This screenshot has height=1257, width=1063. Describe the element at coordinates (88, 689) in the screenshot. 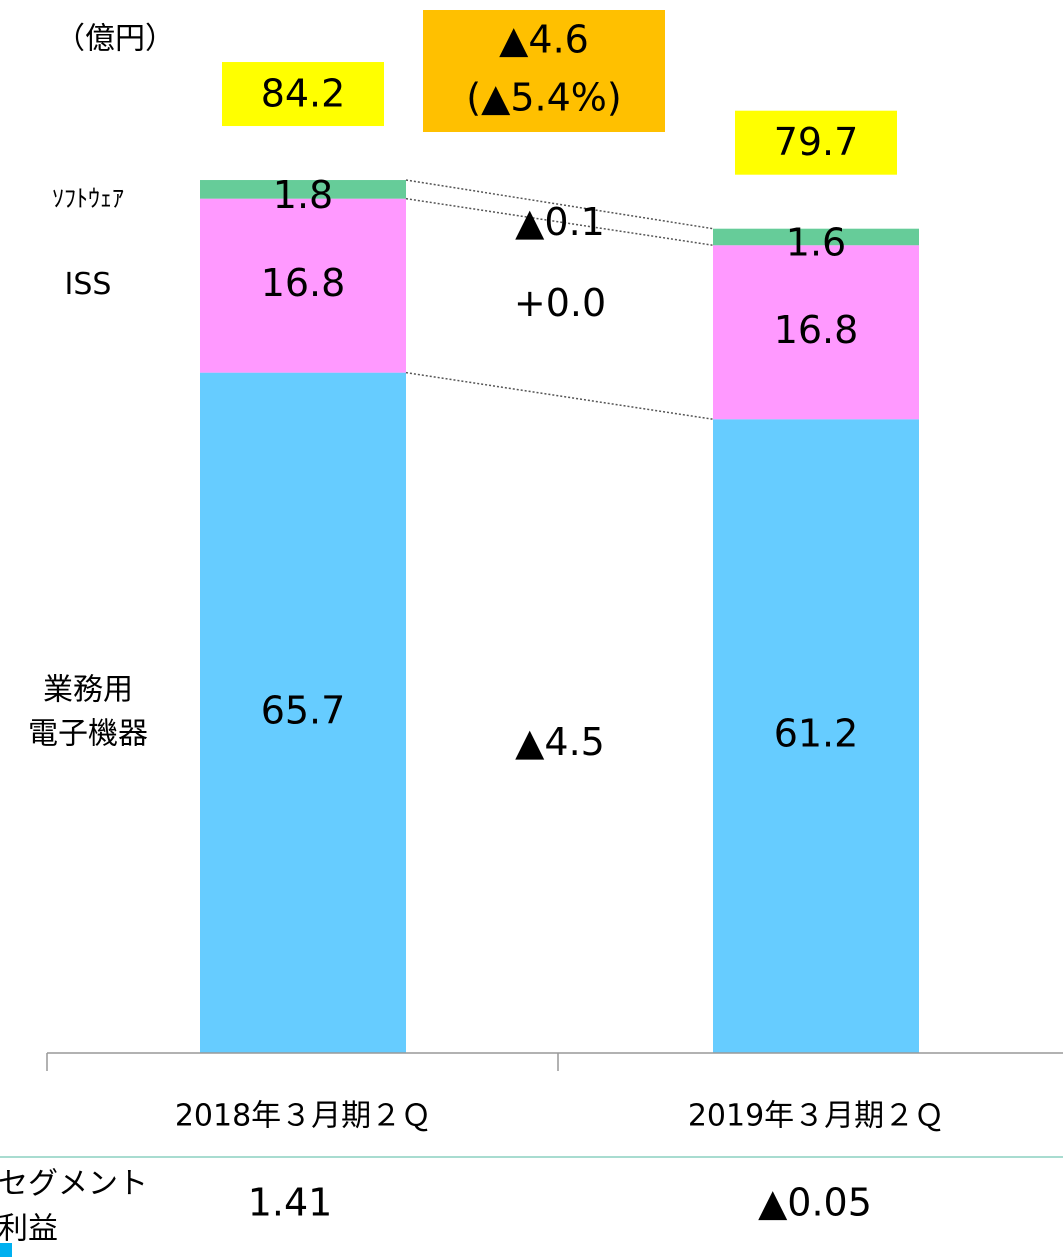

I see `series-label: 業務用` at that location.